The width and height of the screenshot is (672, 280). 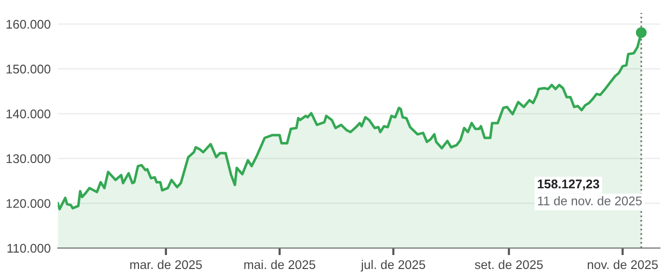 I want to click on y-tick-label: 120.000, so click(x=28, y=203).